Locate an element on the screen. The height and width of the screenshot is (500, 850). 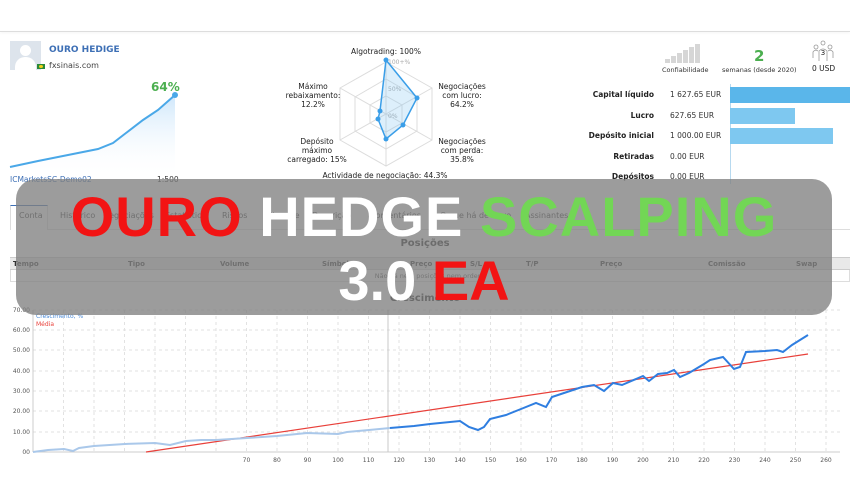
mini-growth-chart is located at coordinates (93, 135).